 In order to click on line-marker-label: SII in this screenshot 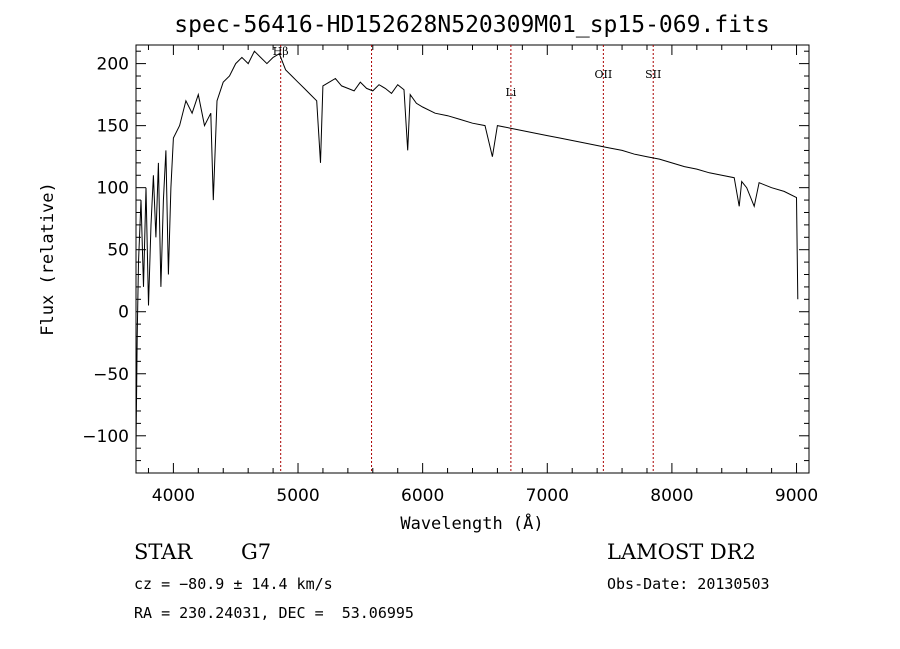, I will do `click(653, 74)`.